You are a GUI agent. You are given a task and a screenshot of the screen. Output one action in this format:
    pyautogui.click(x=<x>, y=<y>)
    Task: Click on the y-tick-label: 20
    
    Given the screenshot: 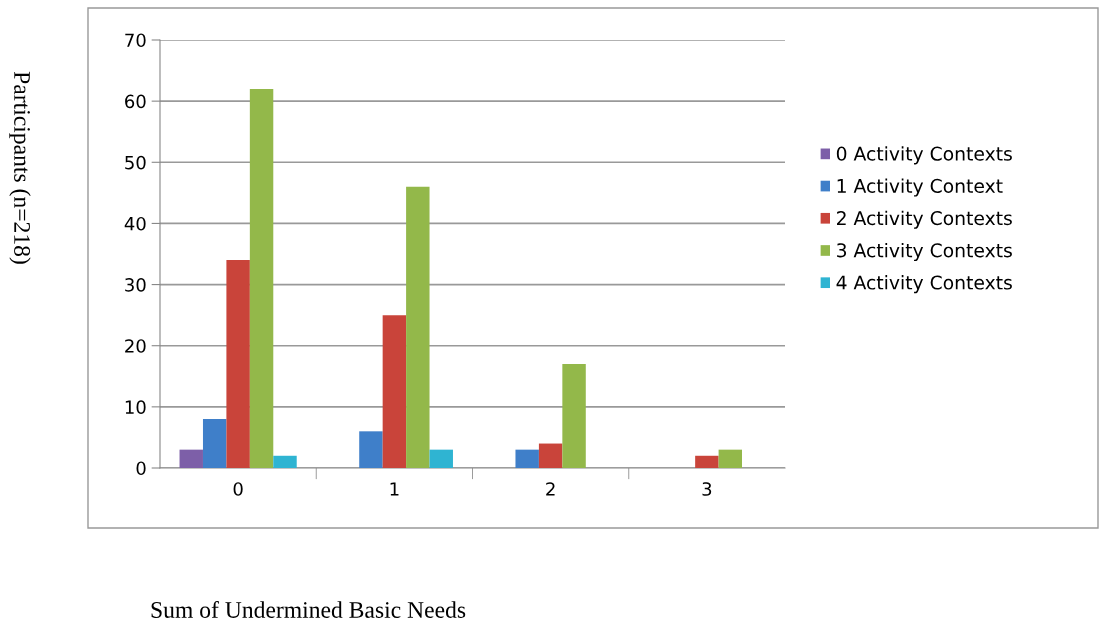 What is the action you would take?
    pyautogui.click(x=135, y=346)
    